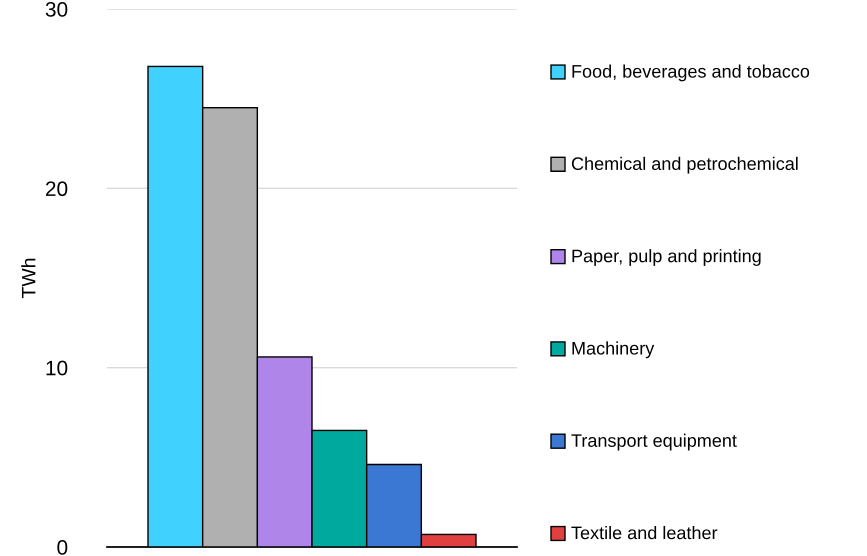  Describe the element at coordinates (57, 9) in the screenshot. I see `y-tick-label: 30` at that location.